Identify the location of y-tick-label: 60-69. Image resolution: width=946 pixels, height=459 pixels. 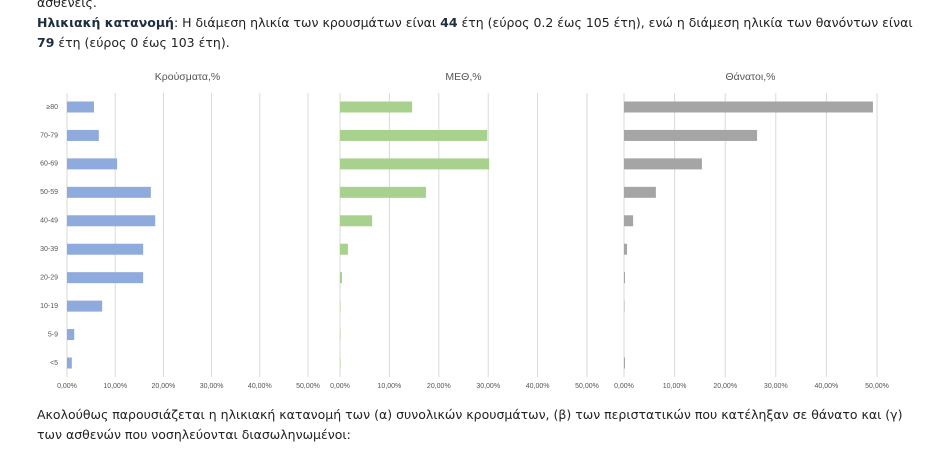
(49, 164).